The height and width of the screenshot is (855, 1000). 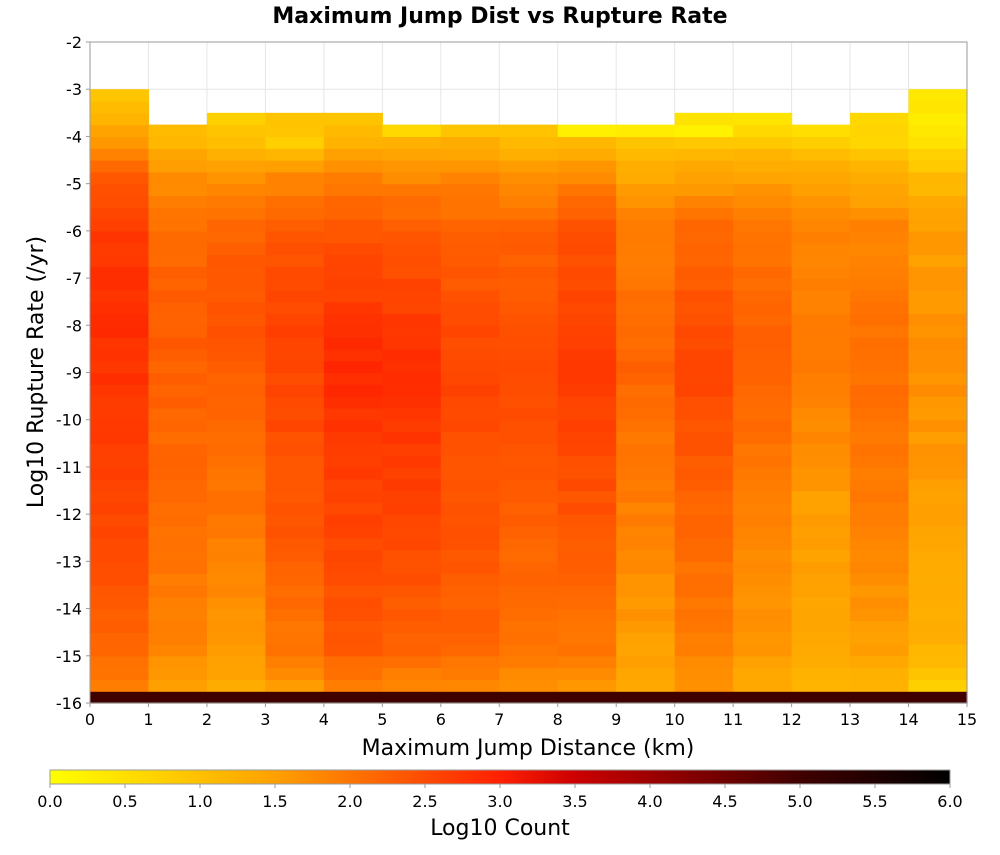 I want to click on y-tick-label: -10, so click(x=69, y=420).